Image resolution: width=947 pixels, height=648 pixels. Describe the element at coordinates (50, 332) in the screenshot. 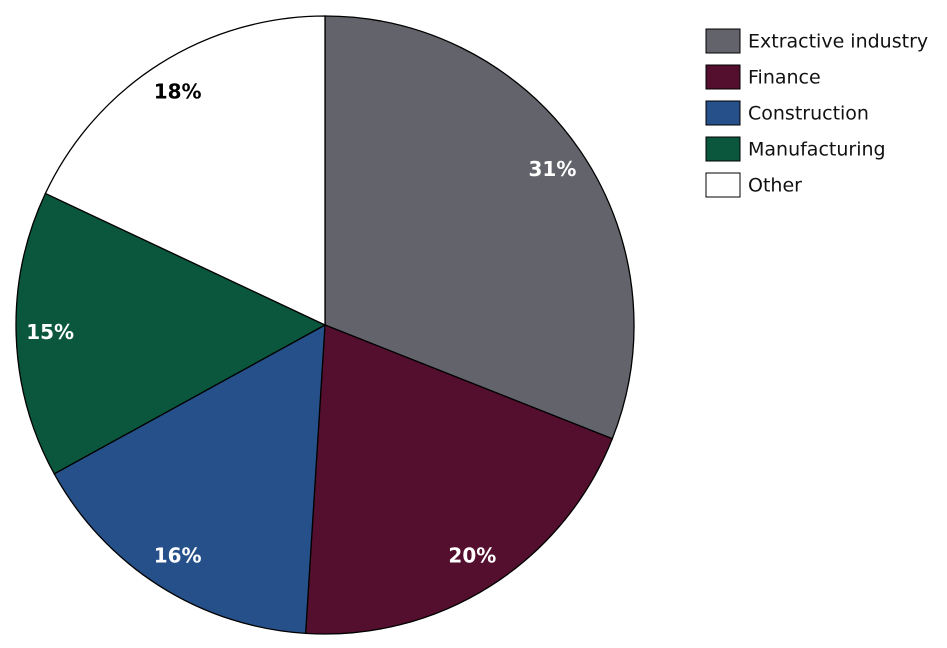

I see `data-label: 15%` at that location.